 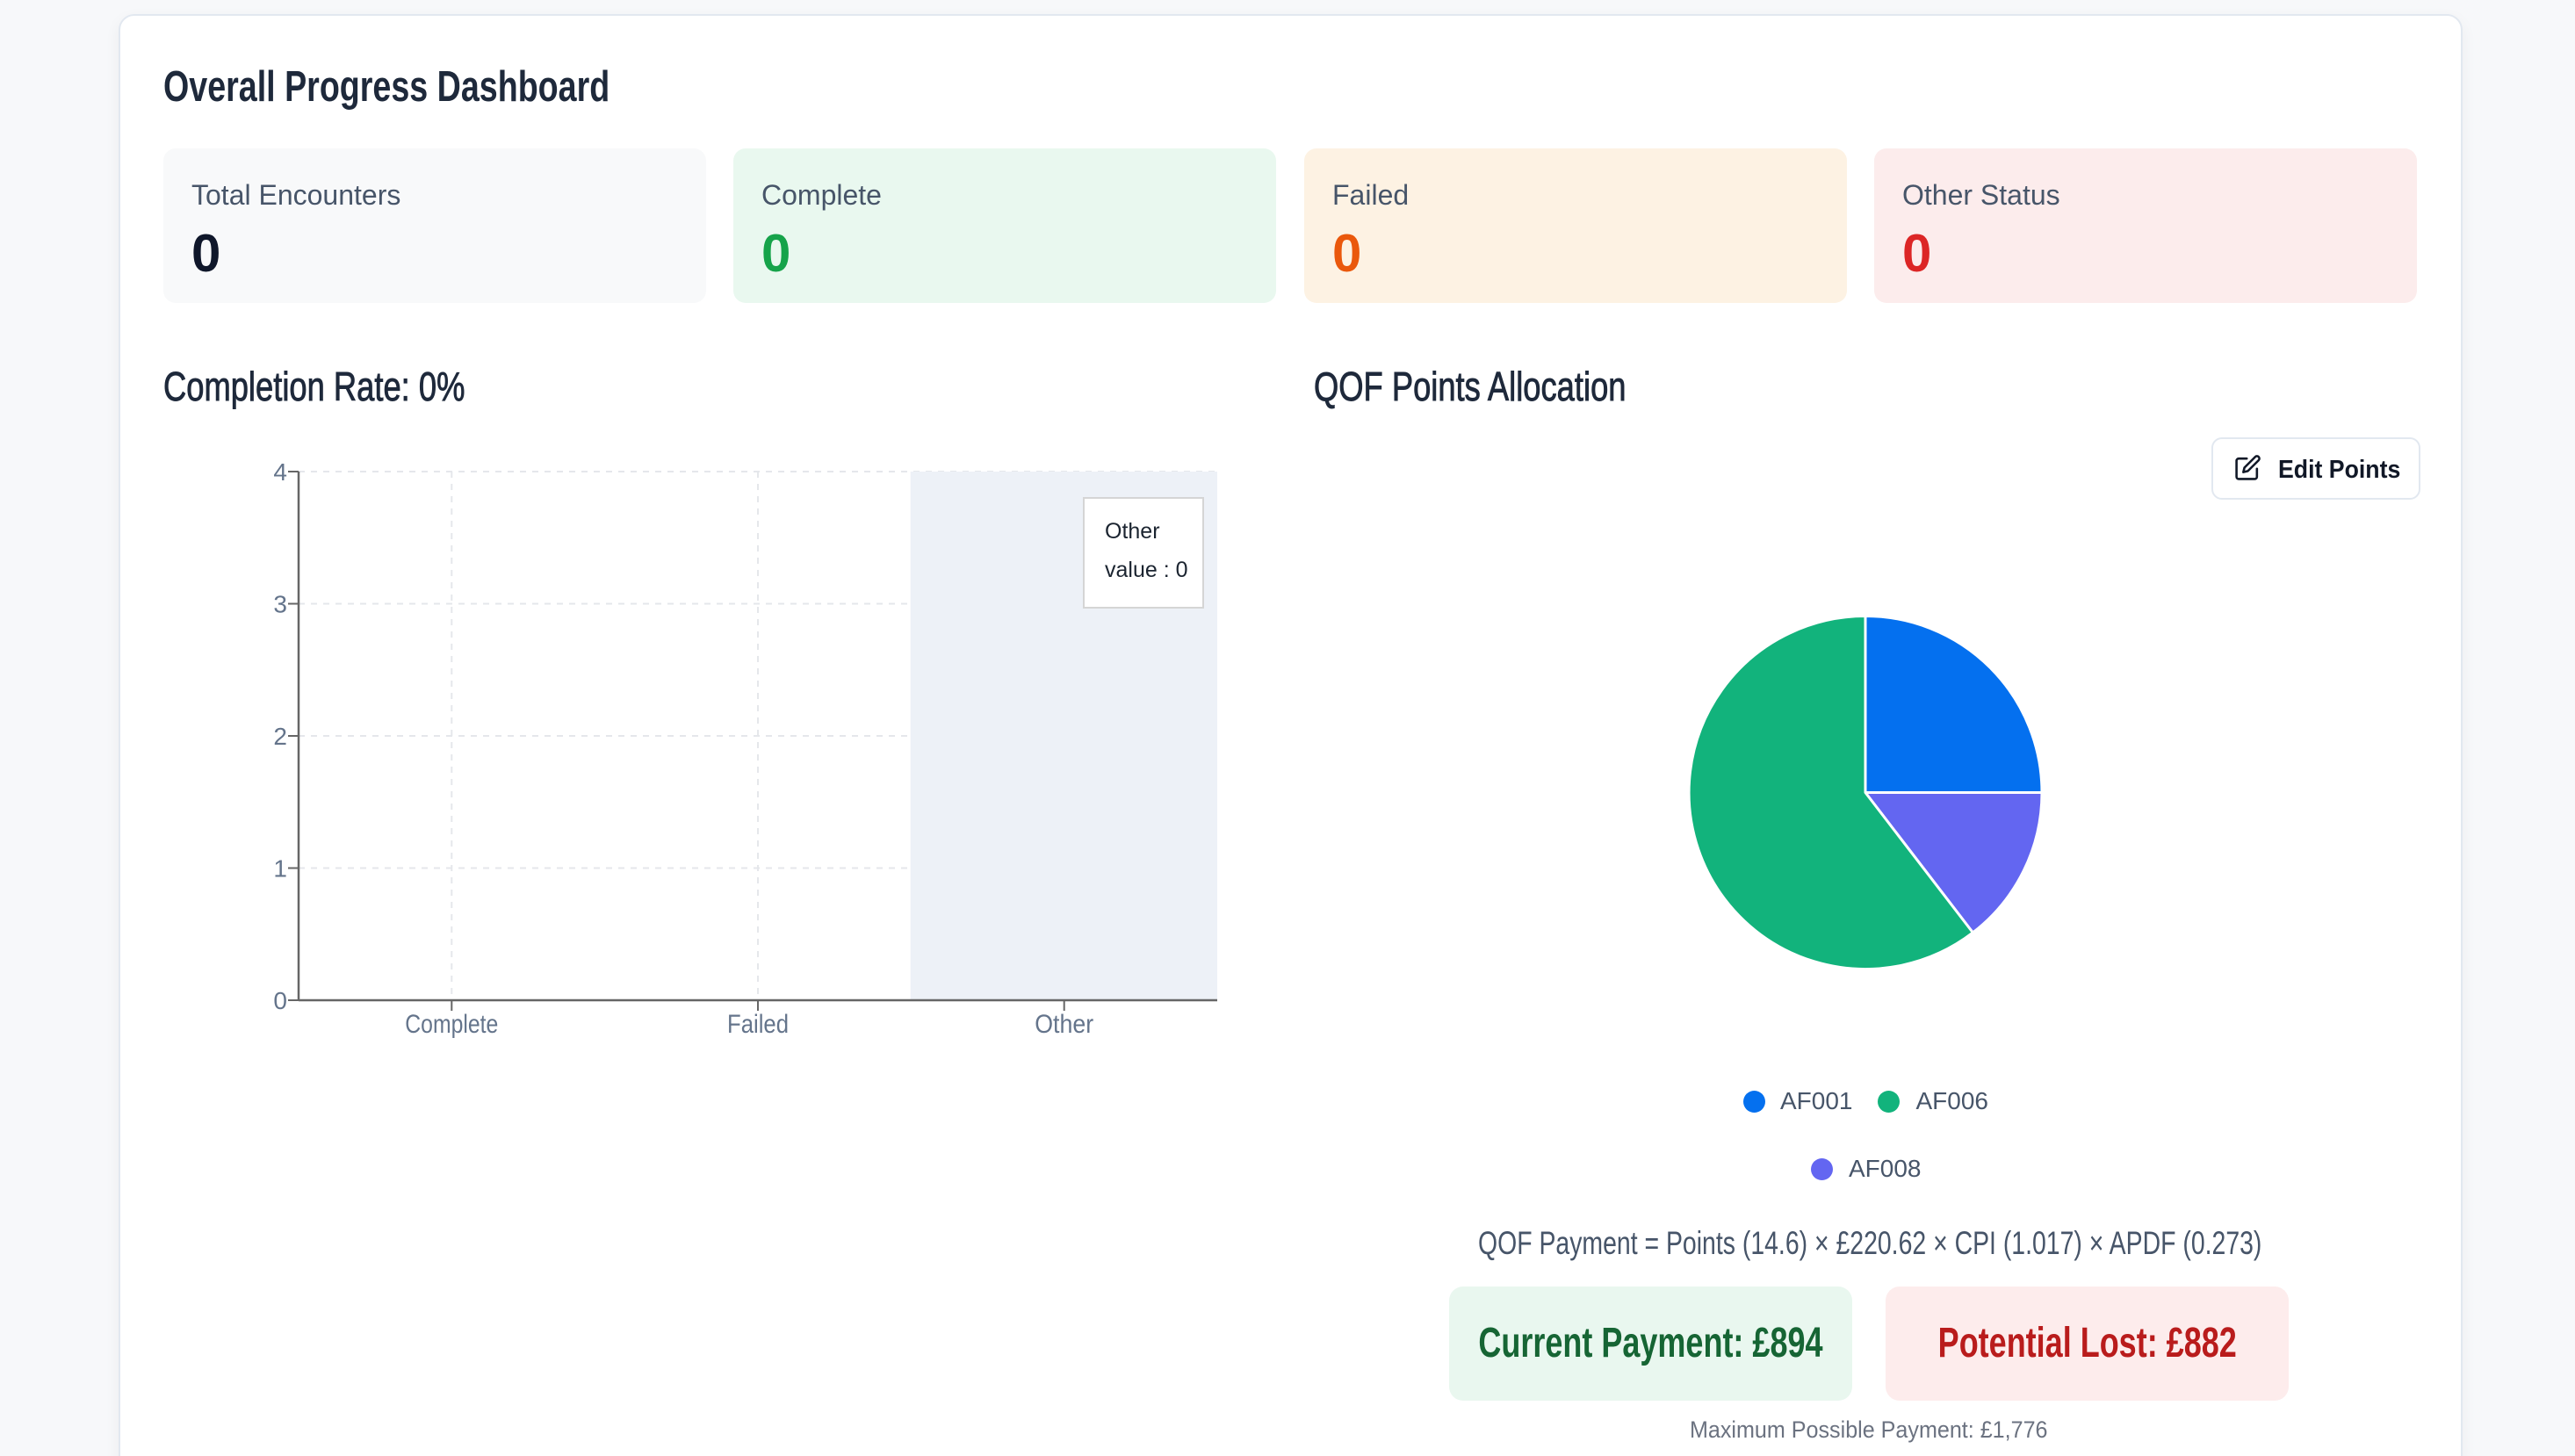 I want to click on svg-text: 0, so click(x=280, y=1000).